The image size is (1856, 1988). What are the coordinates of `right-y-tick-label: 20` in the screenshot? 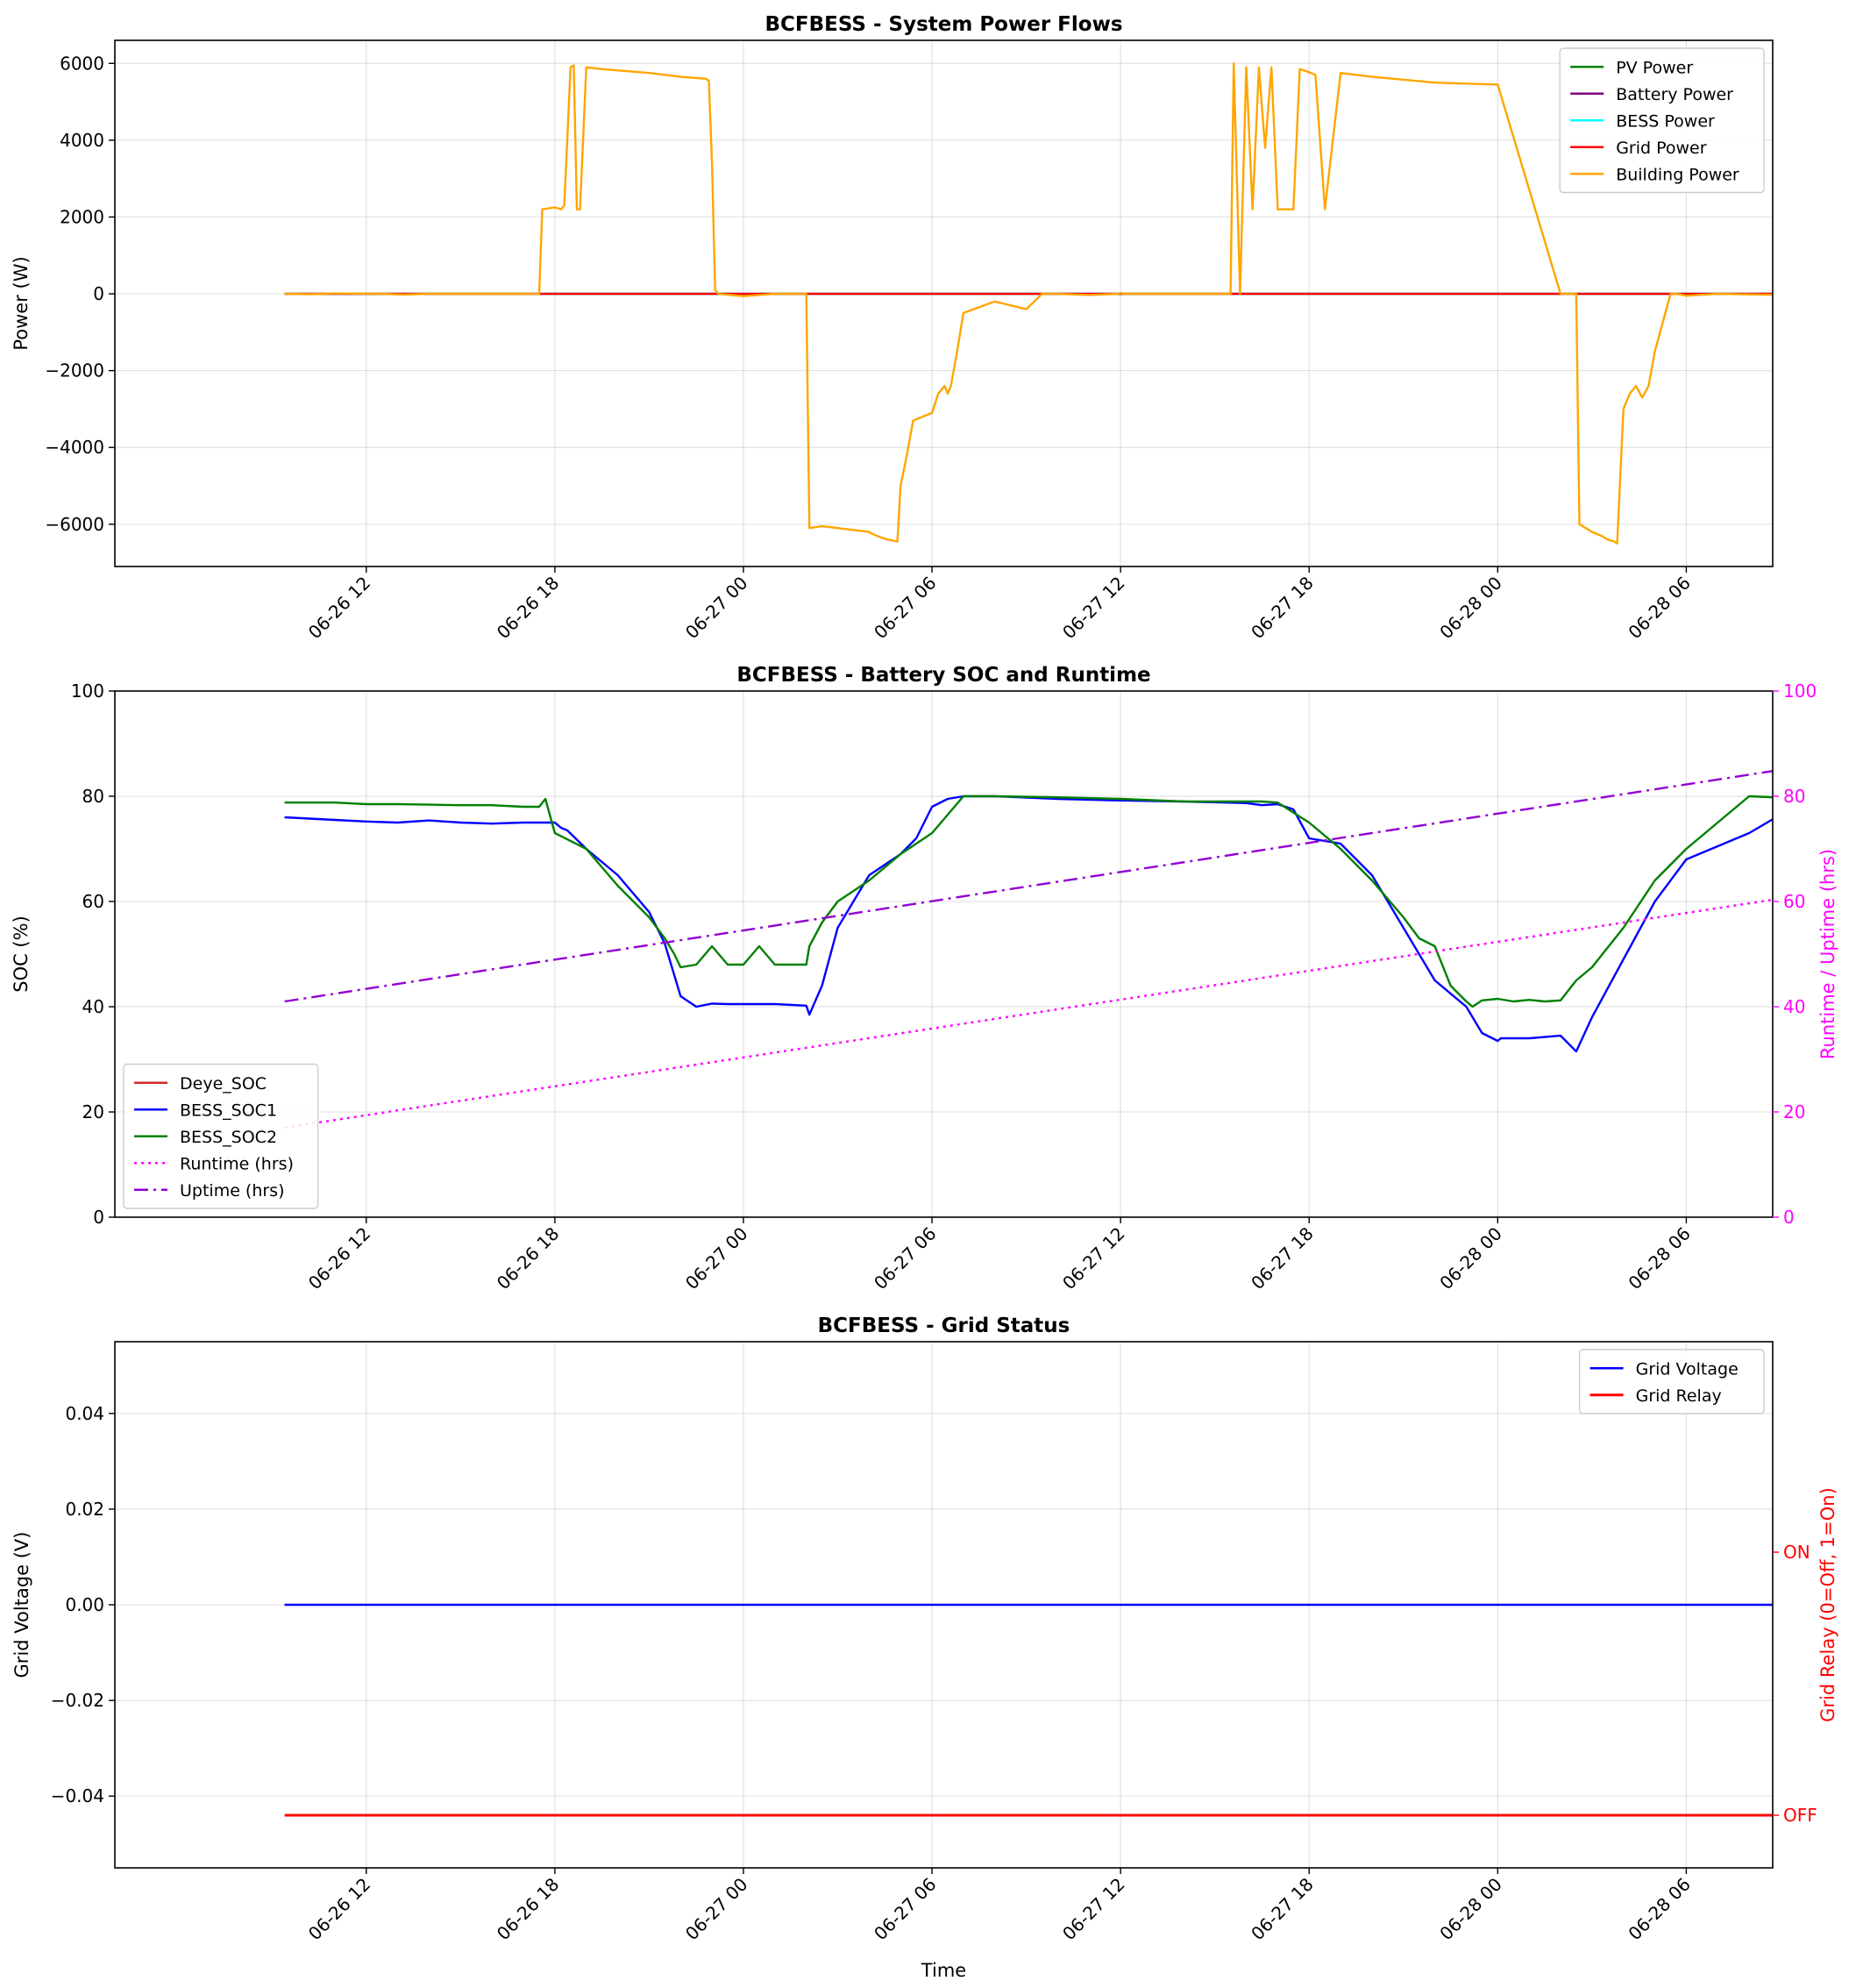 It's located at (1794, 1111).